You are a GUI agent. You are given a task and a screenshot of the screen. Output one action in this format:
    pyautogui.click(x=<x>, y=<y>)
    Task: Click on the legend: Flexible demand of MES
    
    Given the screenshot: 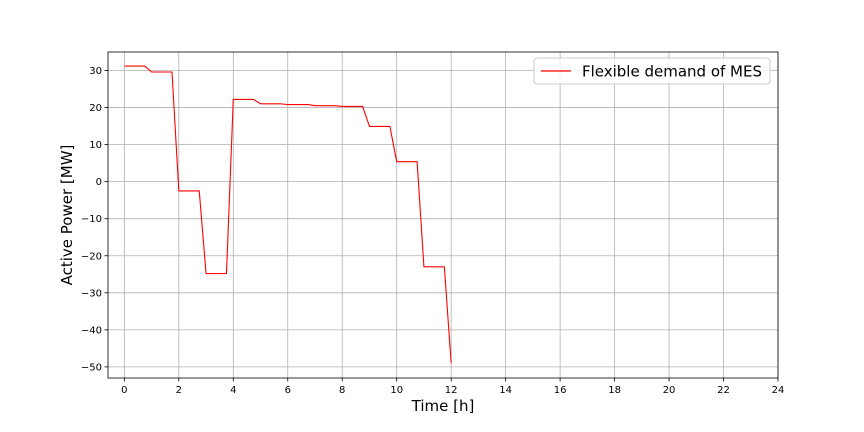 What is the action you would take?
    pyautogui.click(x=652, y=71)
    